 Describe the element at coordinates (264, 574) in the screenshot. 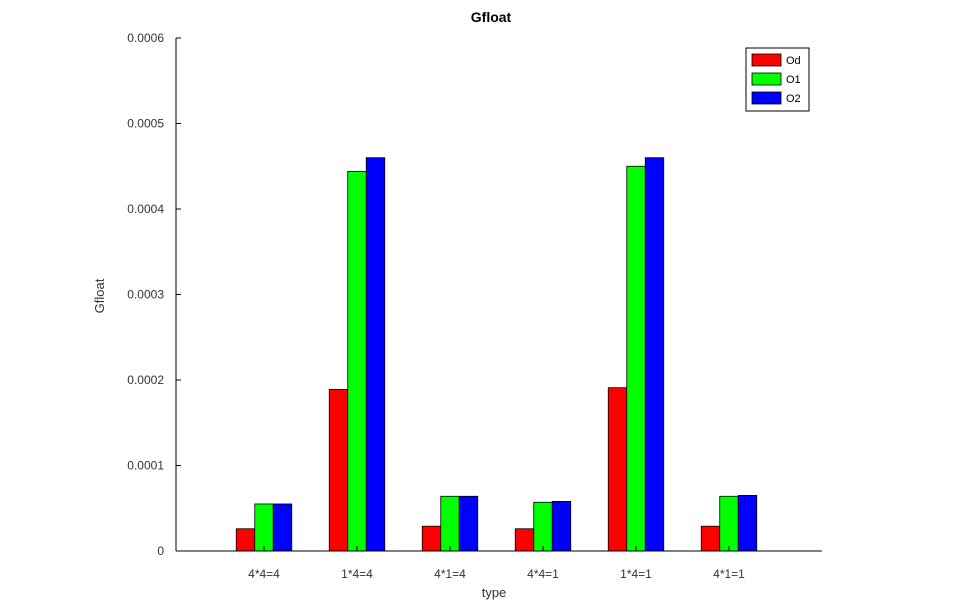

I see `x-tick-label: 4*4=4` at that location.